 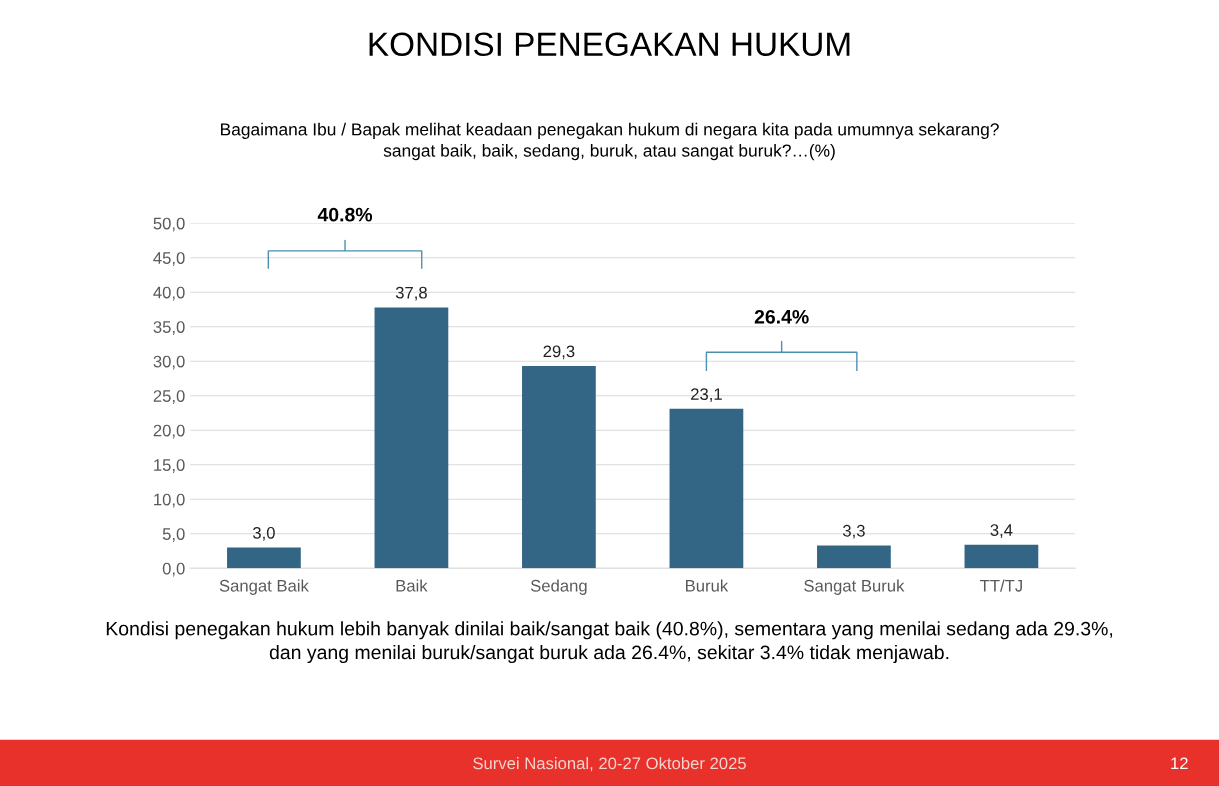 What do you see at coordinates (169, 293) in the screenshot?
I see `y-tick-label: 40,0` at bounding box center [169, 293].